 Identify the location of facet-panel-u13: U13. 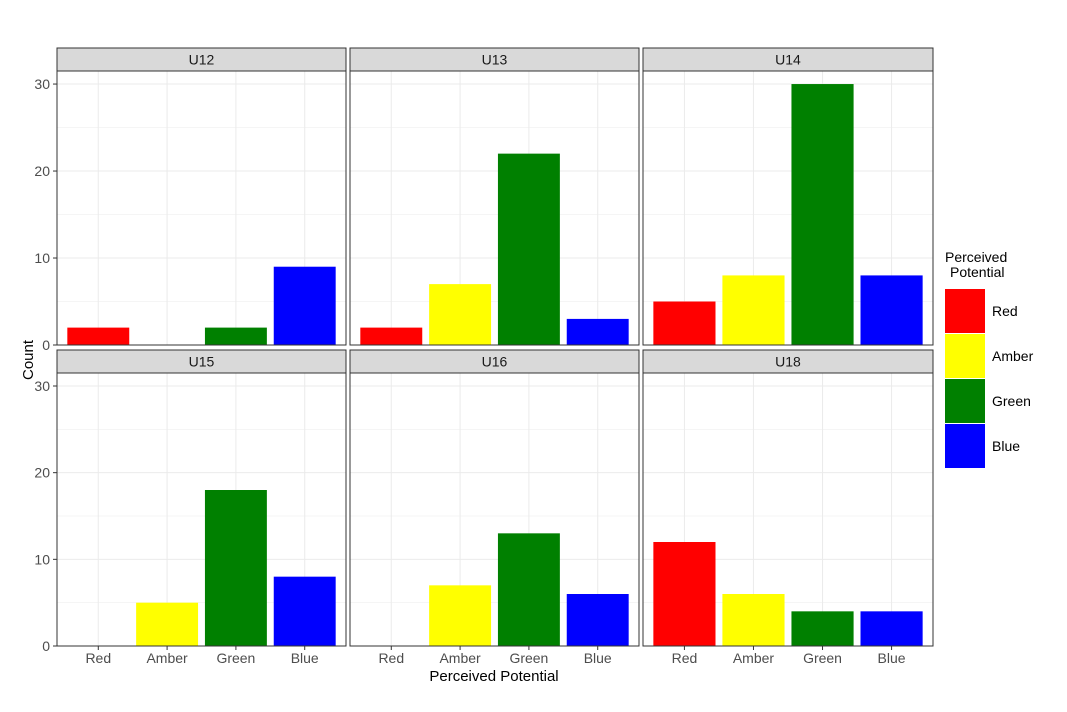
(494, 196).